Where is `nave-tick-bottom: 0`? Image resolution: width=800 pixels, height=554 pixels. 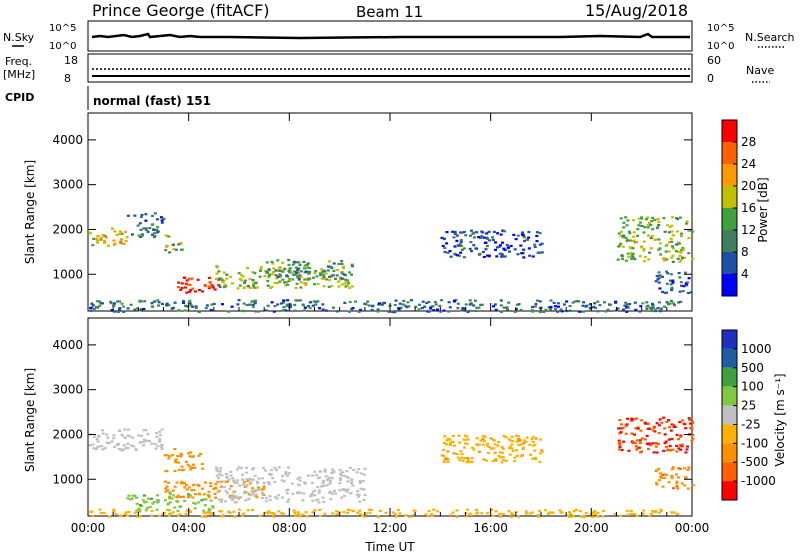 nave-tick-bottom: 0 is located at coordinates (710, 78).